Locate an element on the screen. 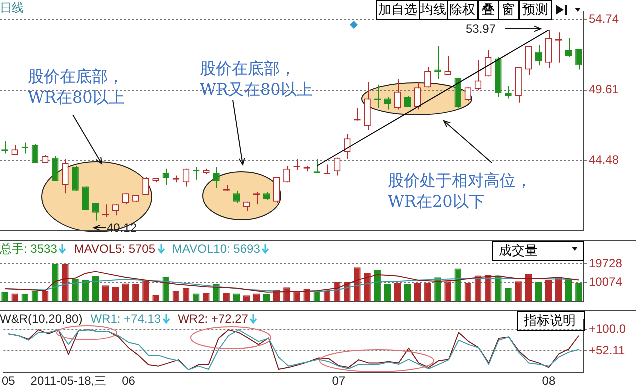  annotation: 窗 is located at coordinates (508, 10).